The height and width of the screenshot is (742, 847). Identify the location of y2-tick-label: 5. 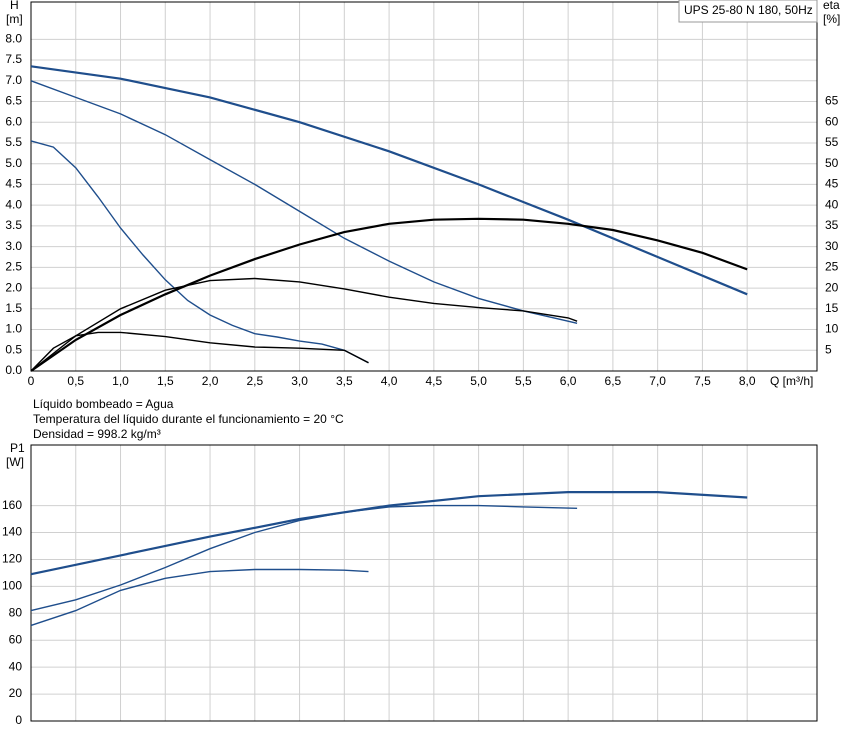
(828, 349).